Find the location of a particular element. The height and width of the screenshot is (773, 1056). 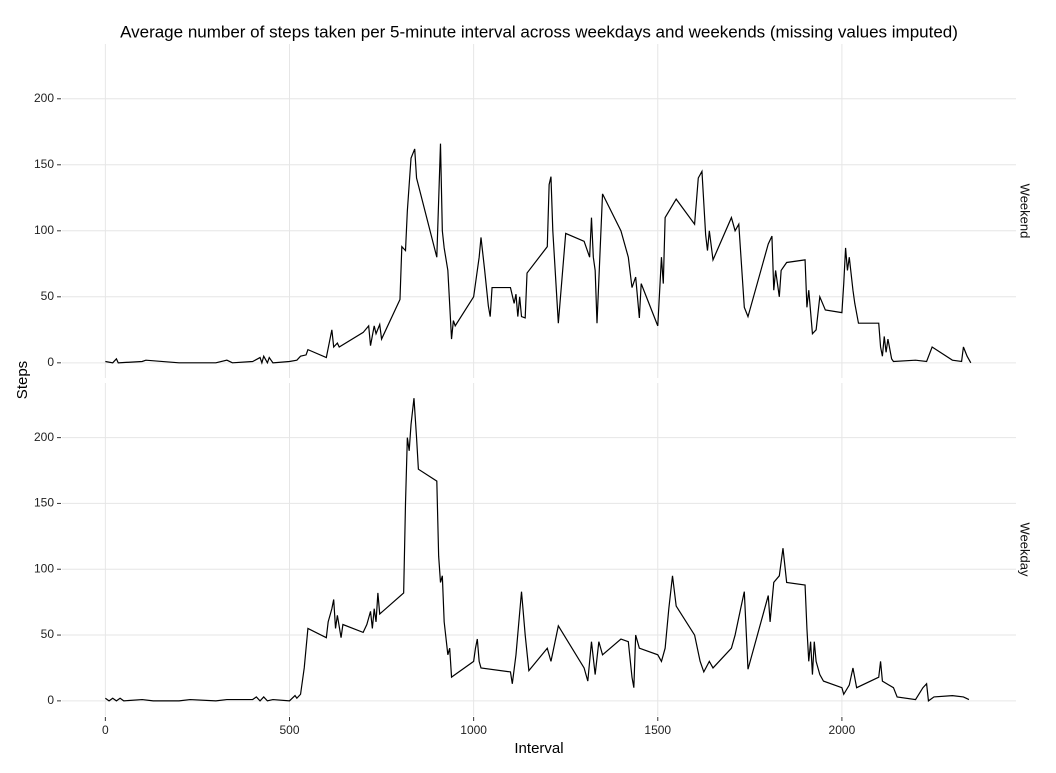

x-tick-label: 500 is located at coordinates (289, 730).